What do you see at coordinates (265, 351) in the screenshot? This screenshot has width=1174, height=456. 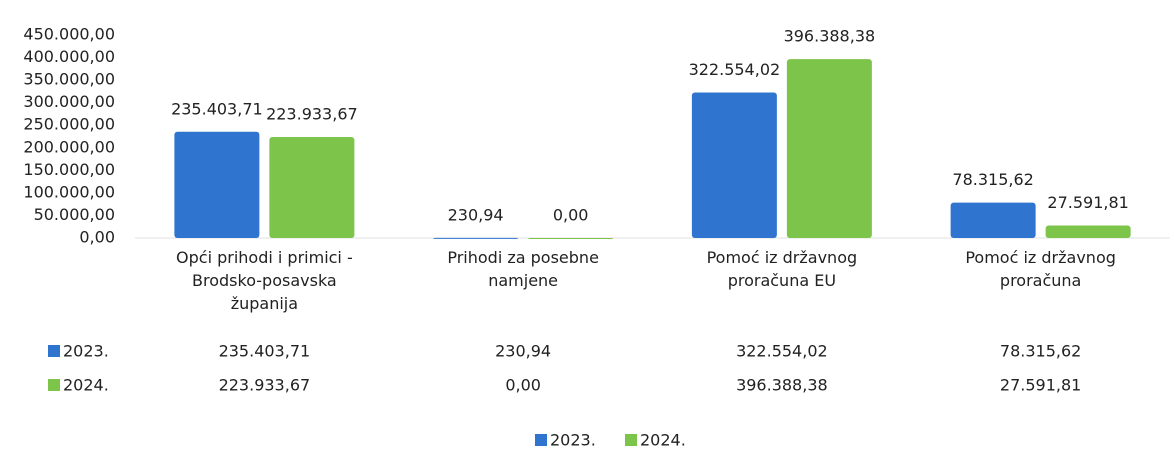 I see `table-cell: 235.403,71` at bounding box center [265, 351].